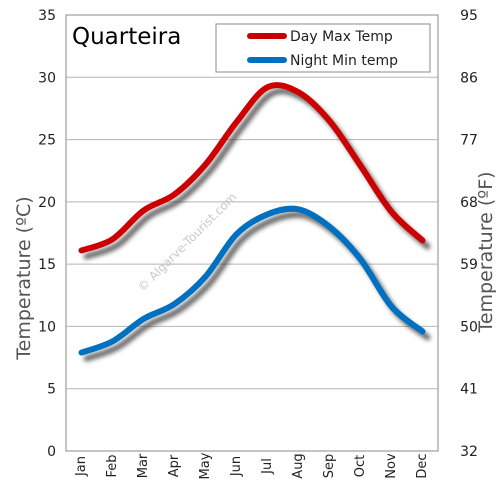  I want to click on y-tick-label-left: 20, so click(47, 203).